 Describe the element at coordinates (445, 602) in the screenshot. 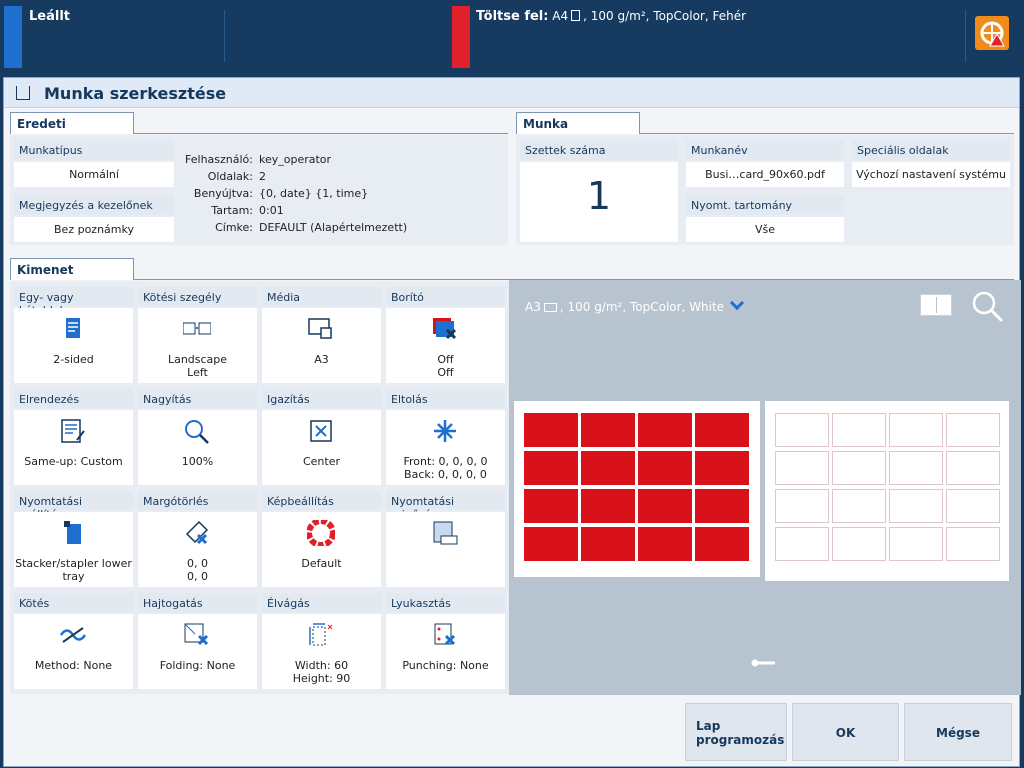

I see `tile-label: Lyukasztás` at that location.